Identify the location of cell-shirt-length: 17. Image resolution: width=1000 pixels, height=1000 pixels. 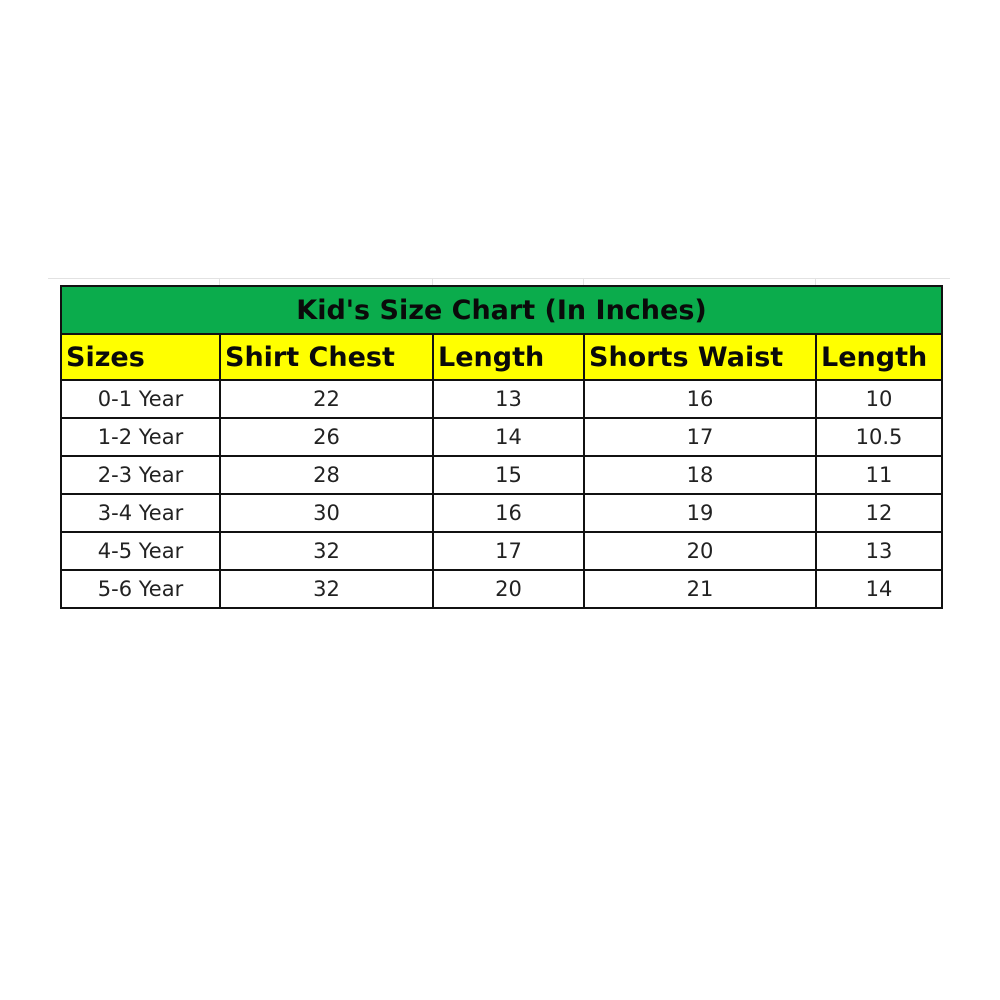
(508, 551).